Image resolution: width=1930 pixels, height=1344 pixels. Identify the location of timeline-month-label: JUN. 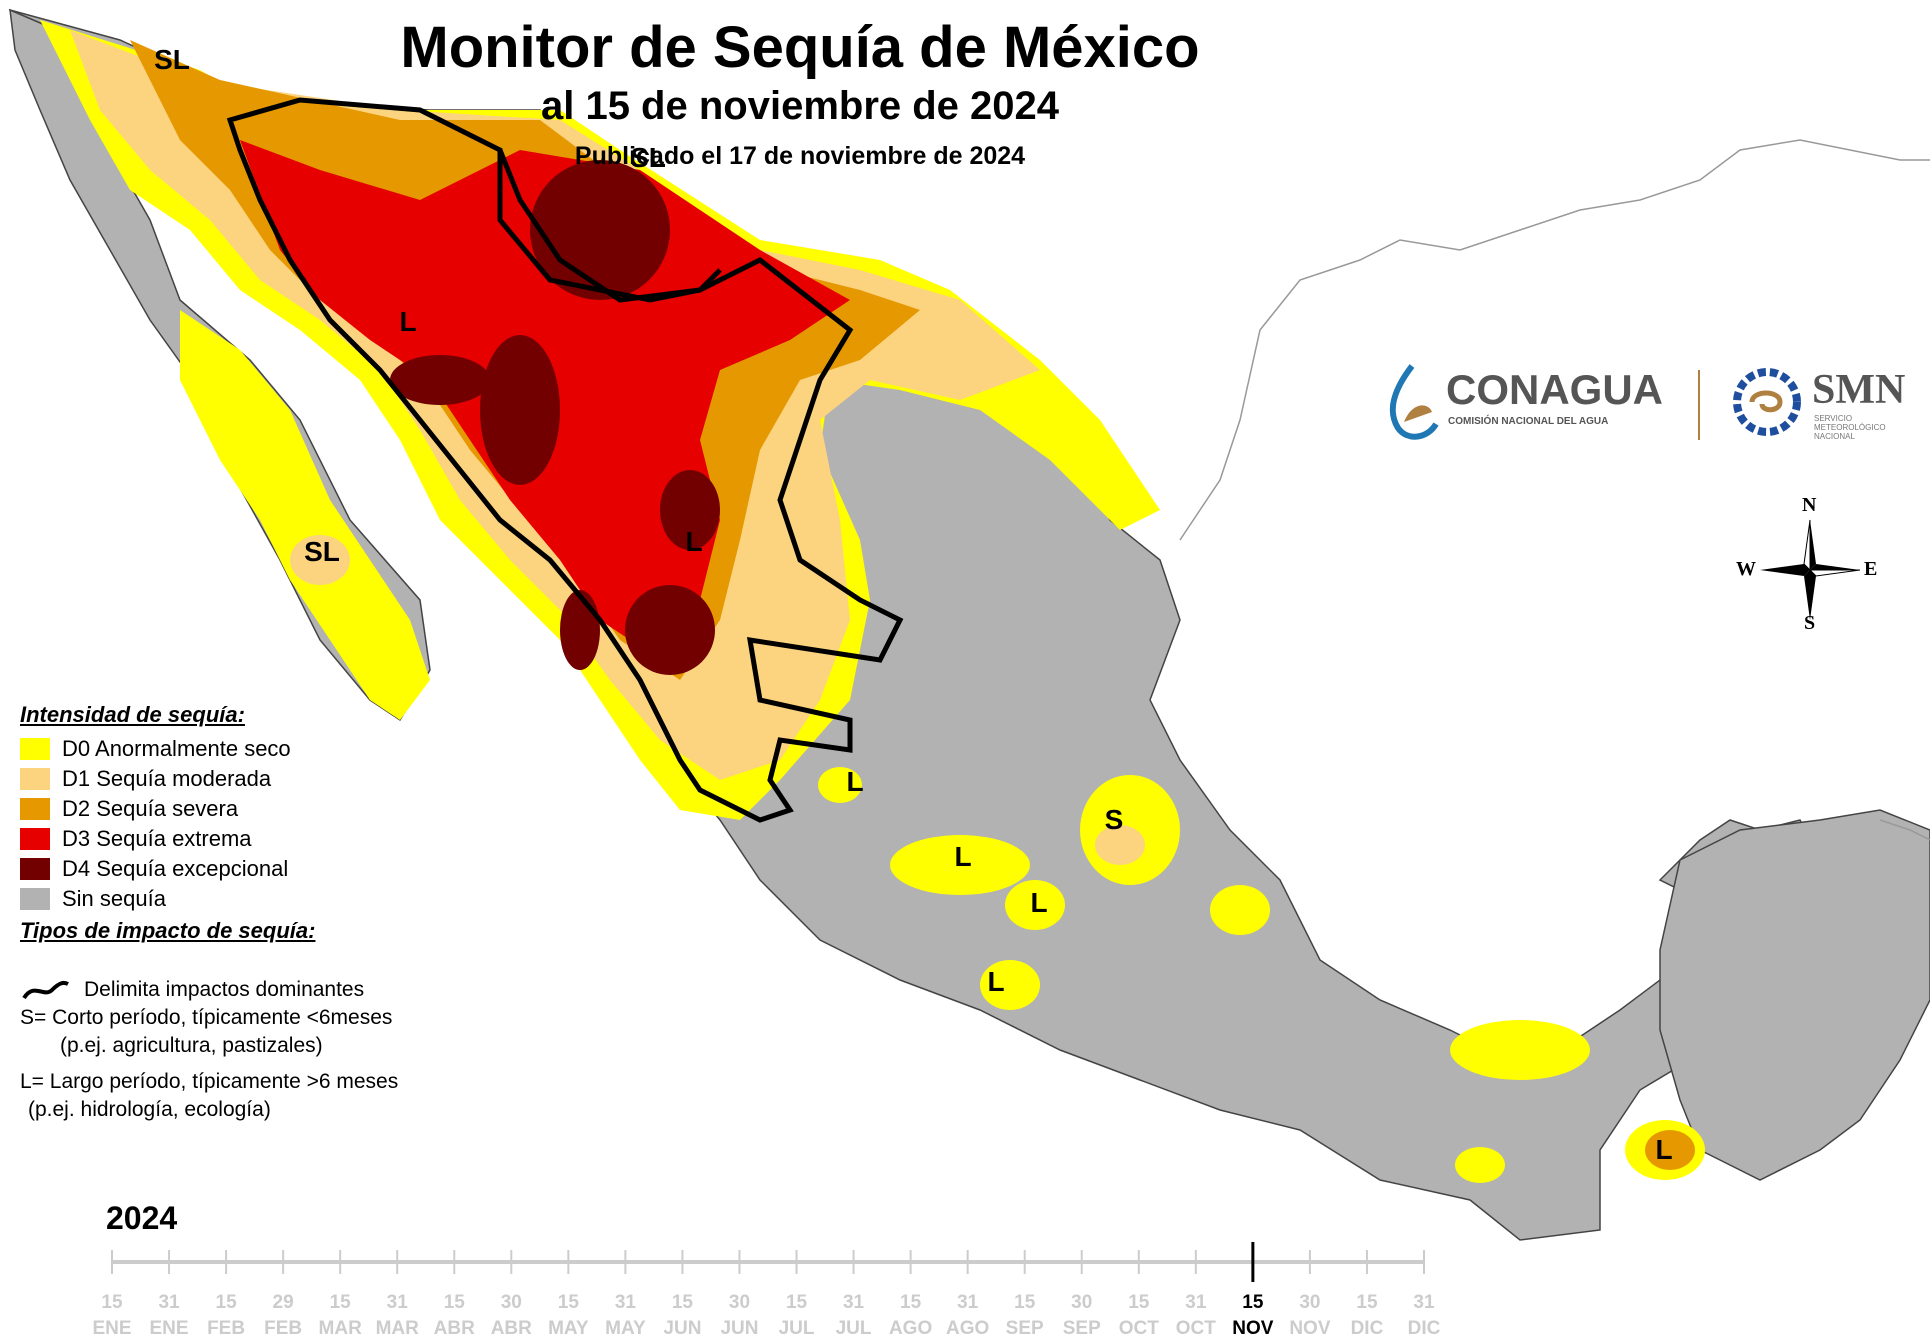
(739, 1328).